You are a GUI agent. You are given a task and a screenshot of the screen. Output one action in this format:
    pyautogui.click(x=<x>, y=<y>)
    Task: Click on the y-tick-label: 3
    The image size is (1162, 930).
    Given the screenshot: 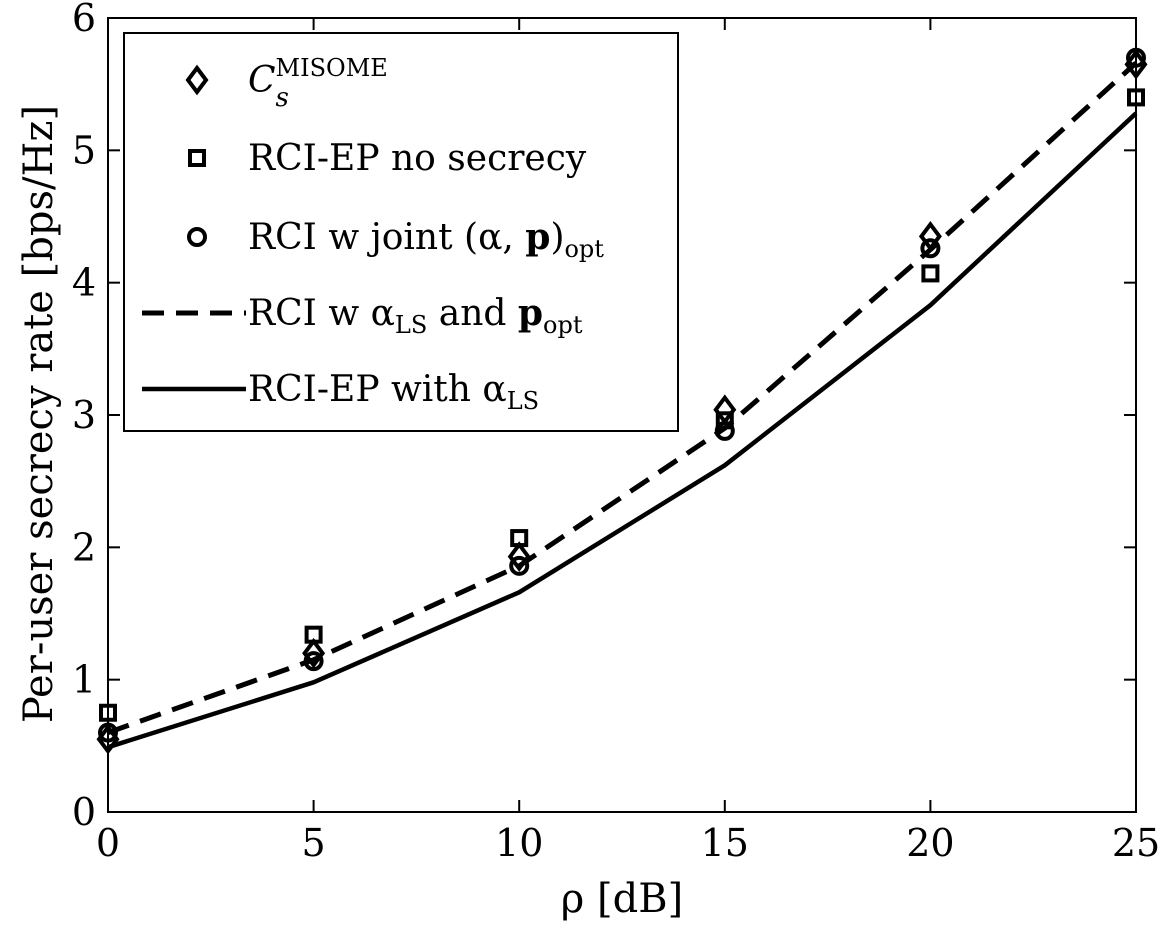 What is the action you would take?
    pyautogui.click(x=84, y=415)
    